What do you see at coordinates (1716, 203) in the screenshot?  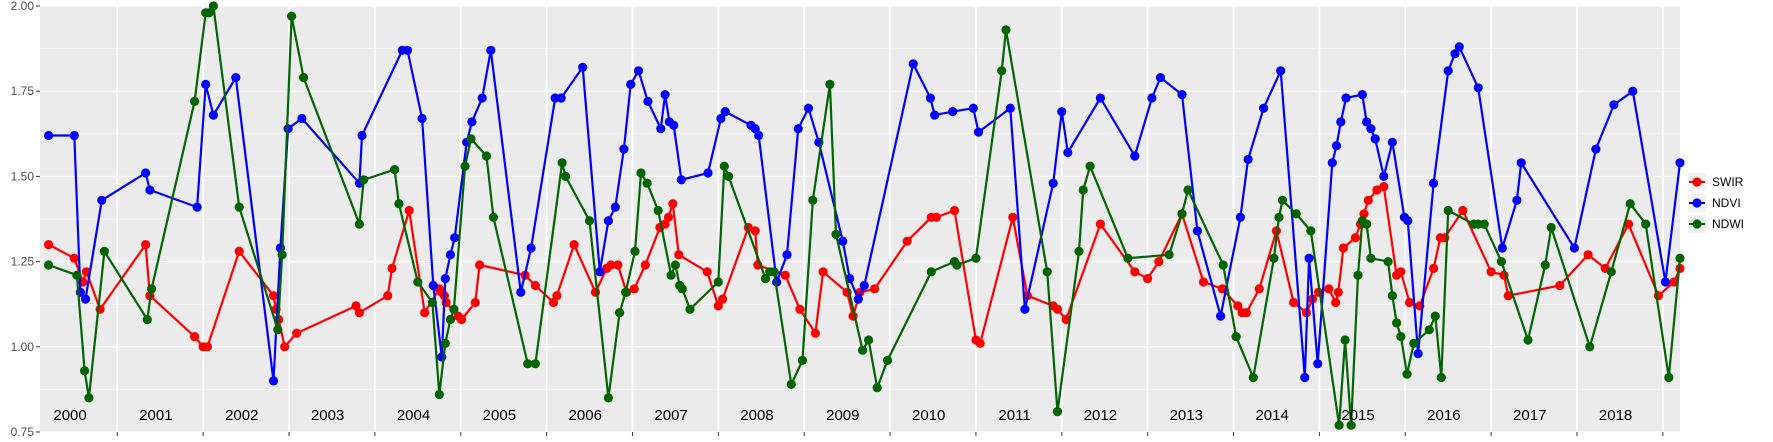 I see `legend: SWIR NDVI NDWI` at bounding box center [1716, 203].